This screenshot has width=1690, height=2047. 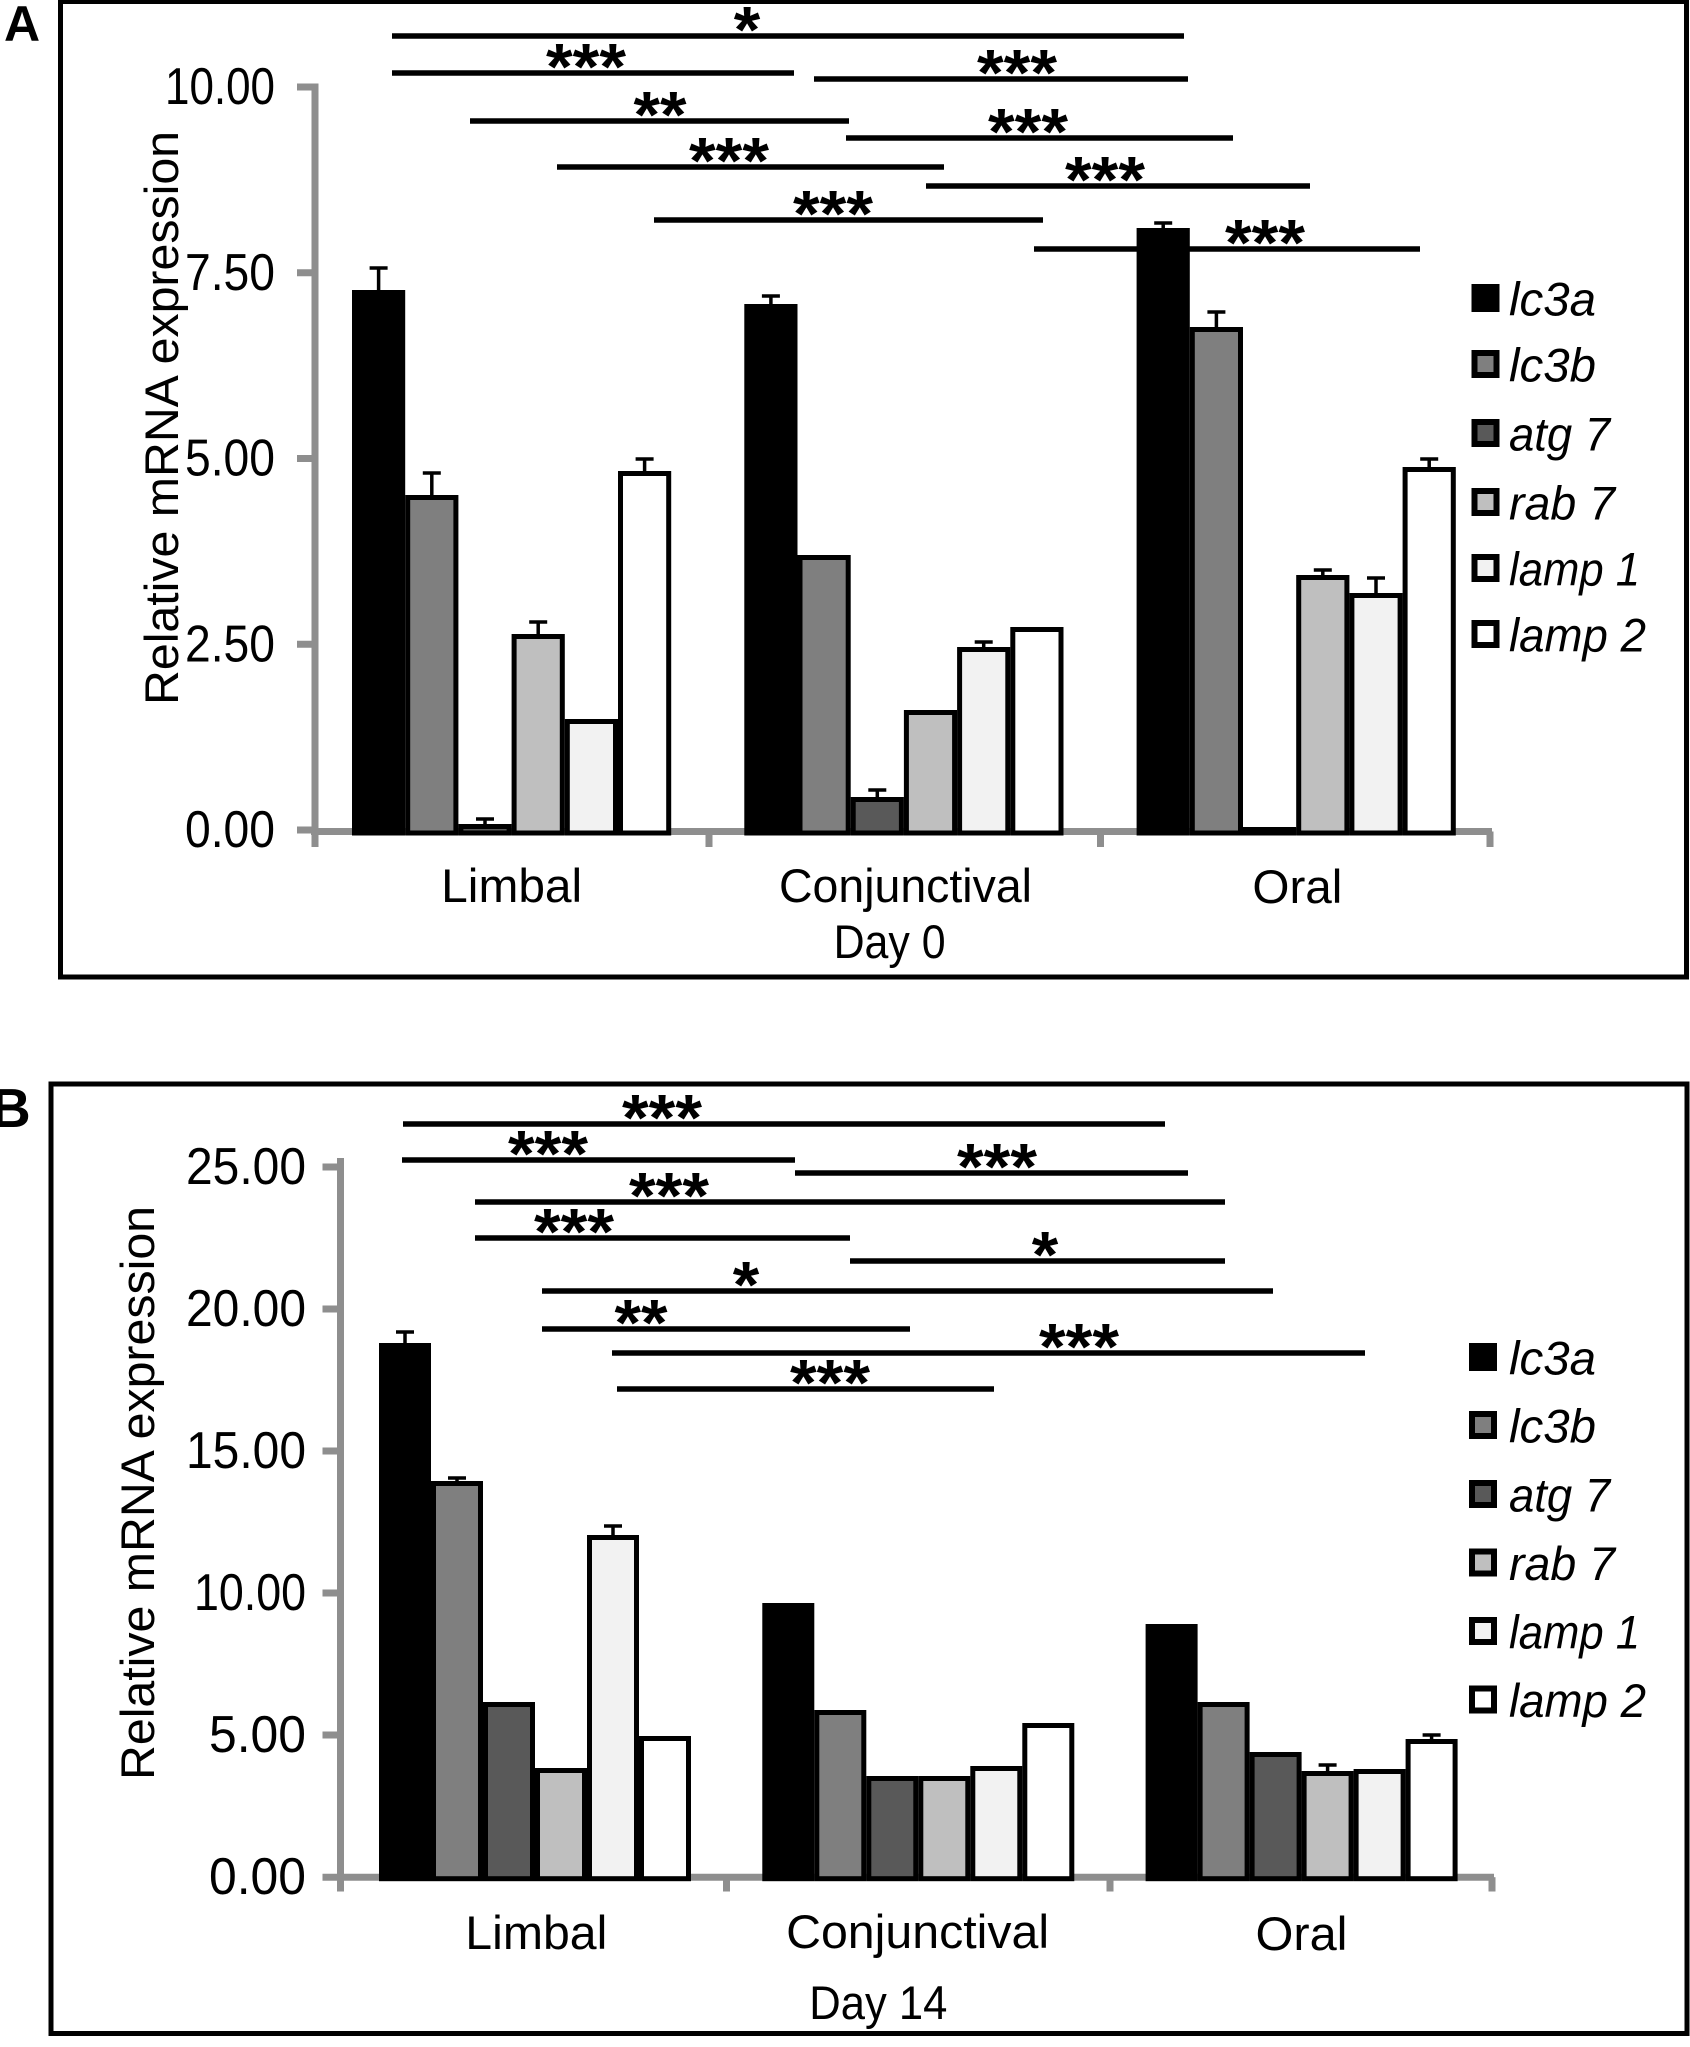 What do you see at coordinates (878, 2002) in the screenshot?
I see `svg-text: Day 14` at bounding box center [878, 2002].